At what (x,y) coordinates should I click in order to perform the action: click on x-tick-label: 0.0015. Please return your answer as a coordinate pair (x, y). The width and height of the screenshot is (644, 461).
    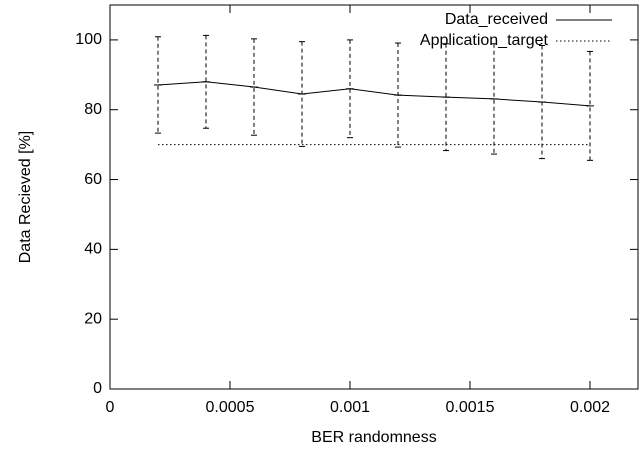
    Looking at the image, I should click on (470, 407).